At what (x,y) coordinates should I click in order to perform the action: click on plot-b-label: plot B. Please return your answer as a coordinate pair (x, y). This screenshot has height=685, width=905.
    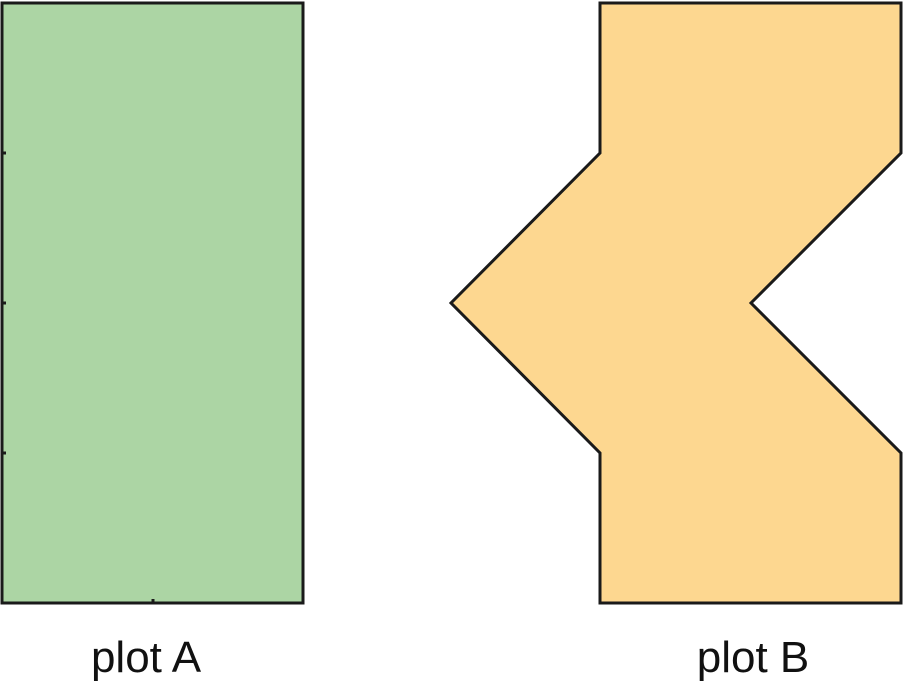
    Looking at the image, I should click on (753, 657).